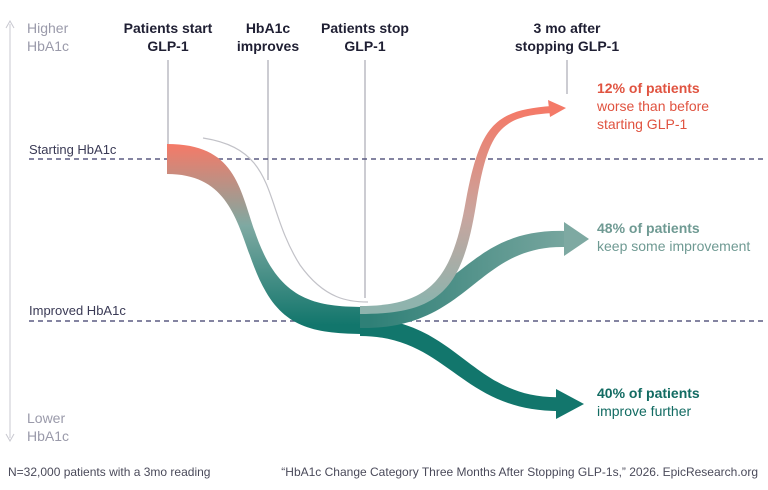 This screenshot has height=490, width=768. I want to click on axis-bottom-label: Lower HbA1c, so click(48, 427).